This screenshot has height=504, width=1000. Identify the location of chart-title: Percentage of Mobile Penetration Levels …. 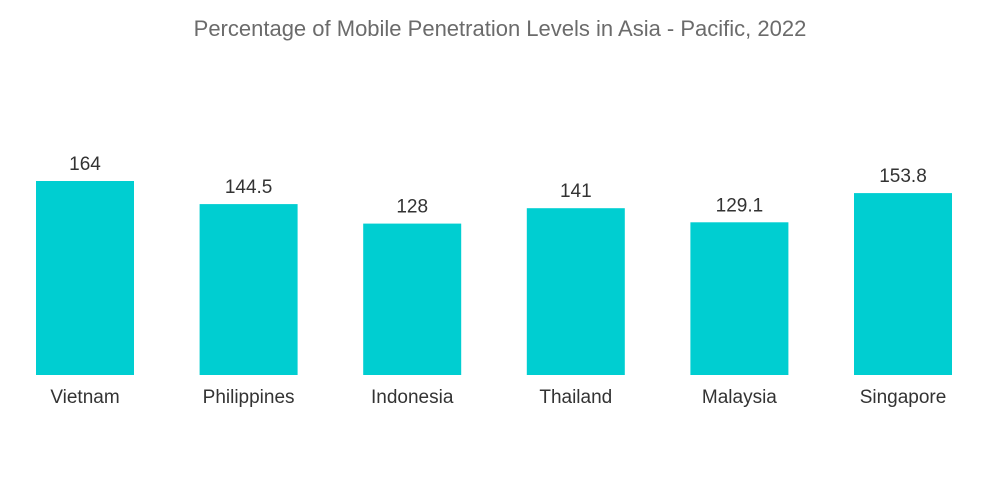
(500, 28).